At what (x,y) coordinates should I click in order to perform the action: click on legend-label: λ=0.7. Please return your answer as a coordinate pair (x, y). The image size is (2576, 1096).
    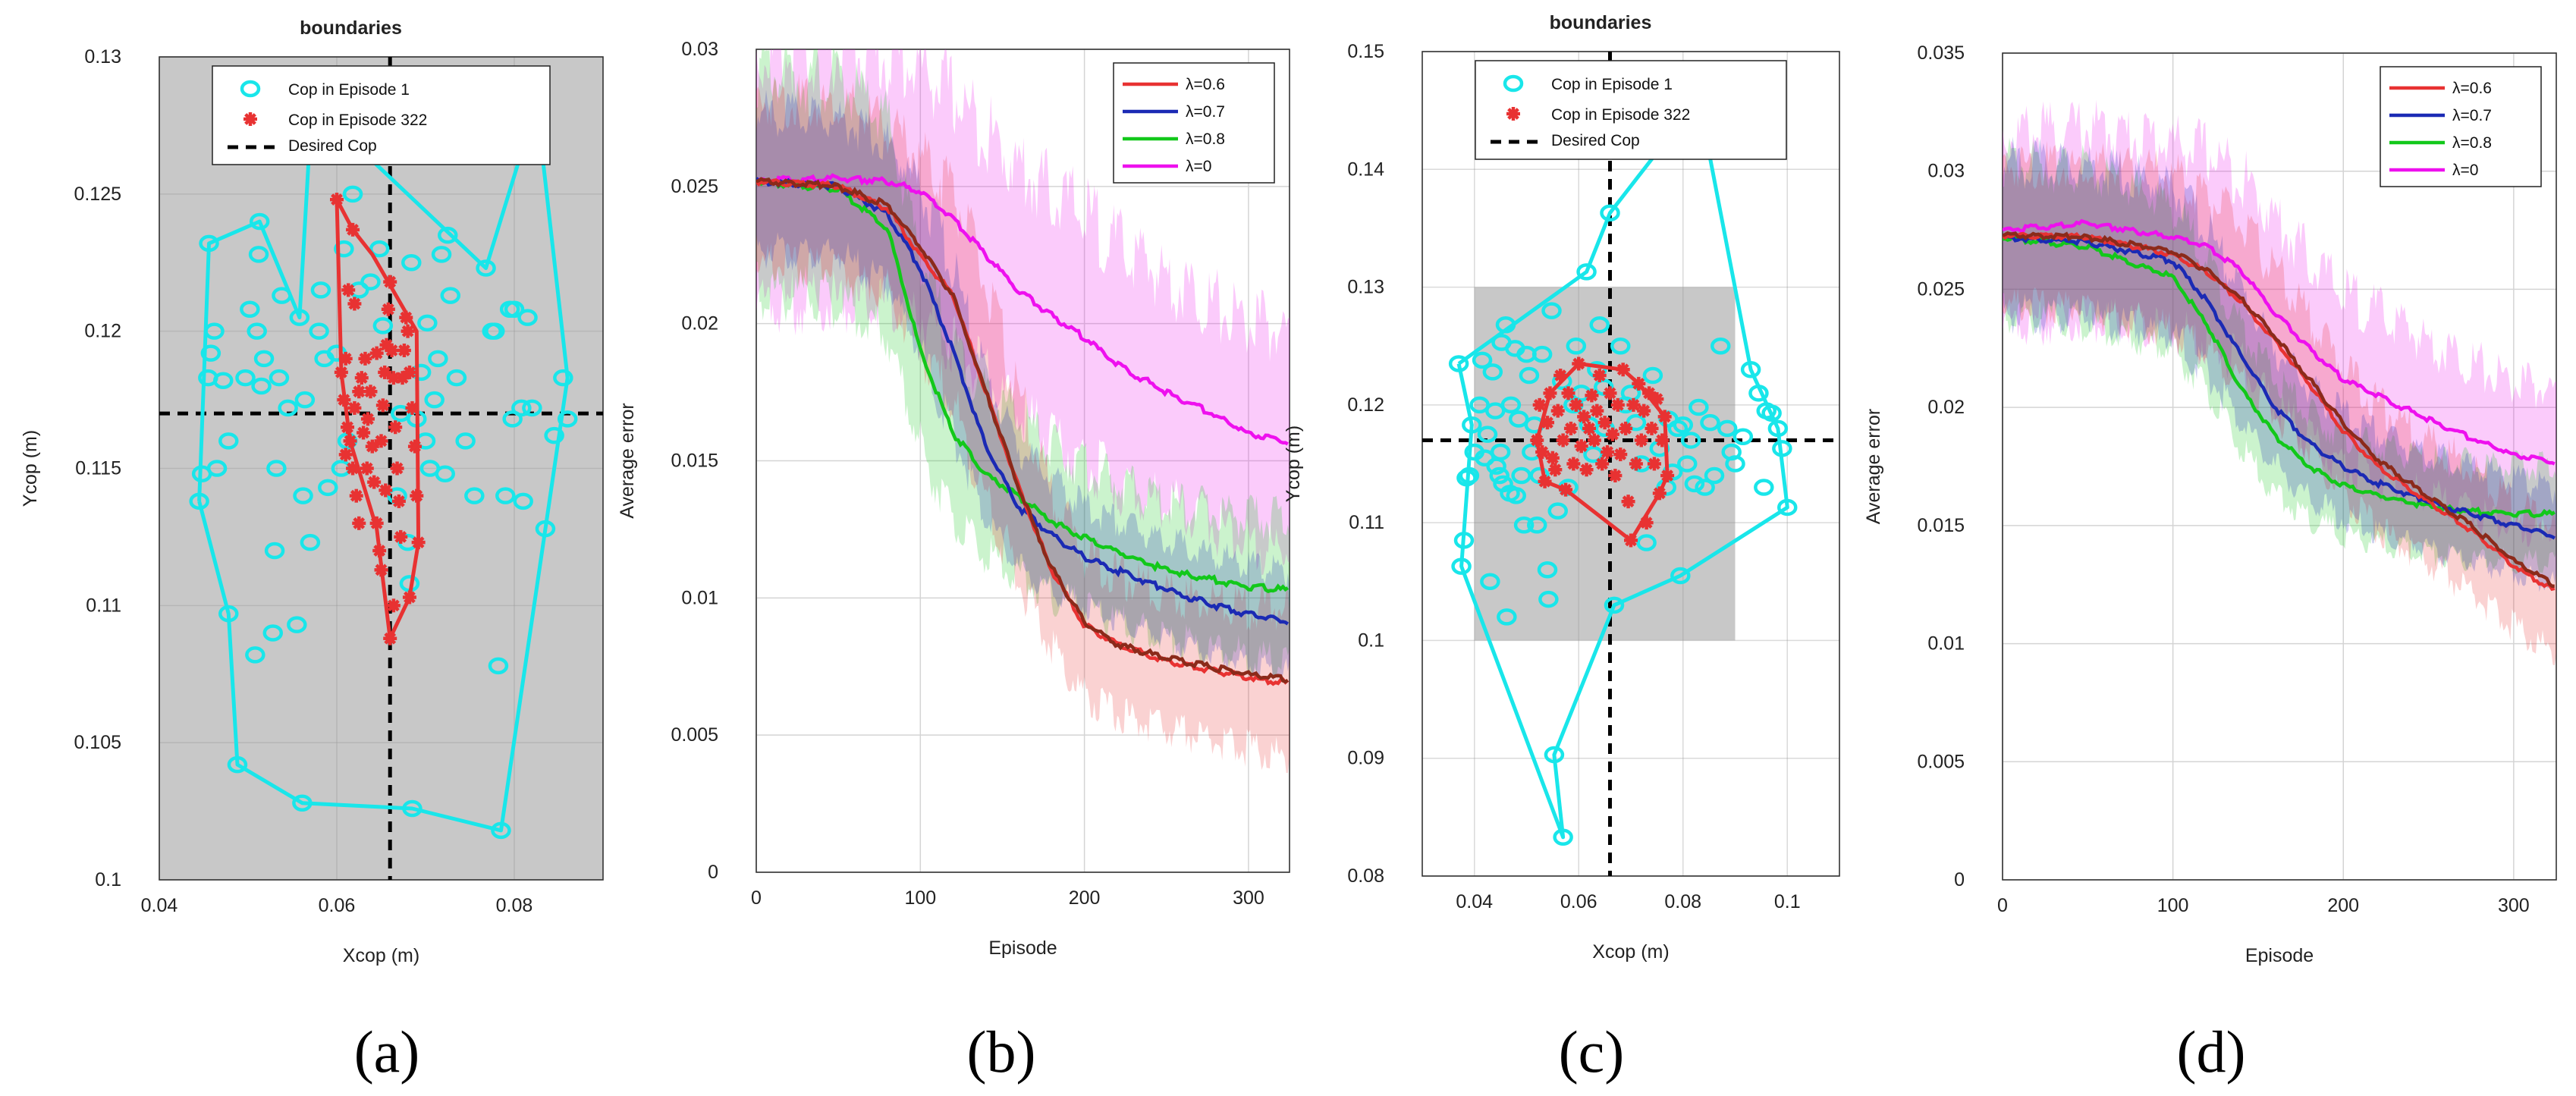
    Looking at the image, I should click on (2472, 115).